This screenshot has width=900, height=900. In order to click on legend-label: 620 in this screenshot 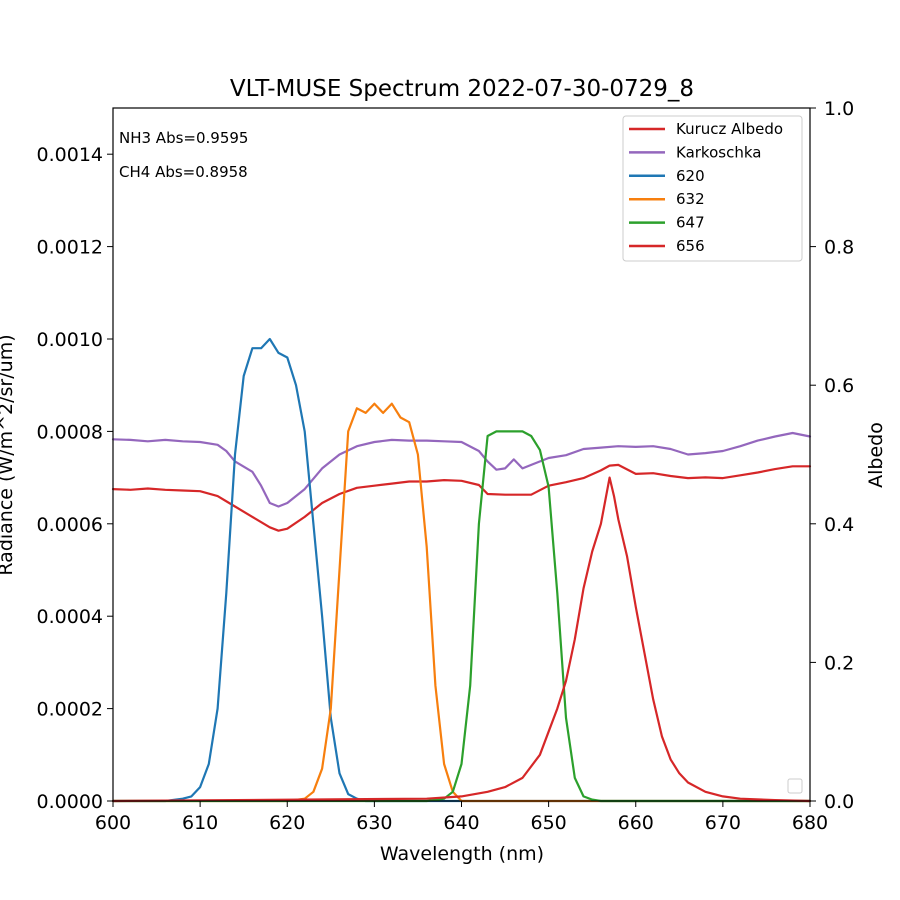, I will do `click(690, 176)`.